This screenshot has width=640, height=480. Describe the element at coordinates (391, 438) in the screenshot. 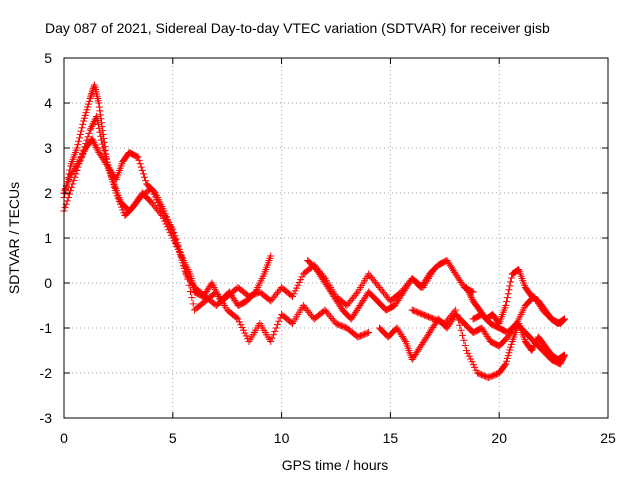

I see `x-tick-label: 15` at that location.